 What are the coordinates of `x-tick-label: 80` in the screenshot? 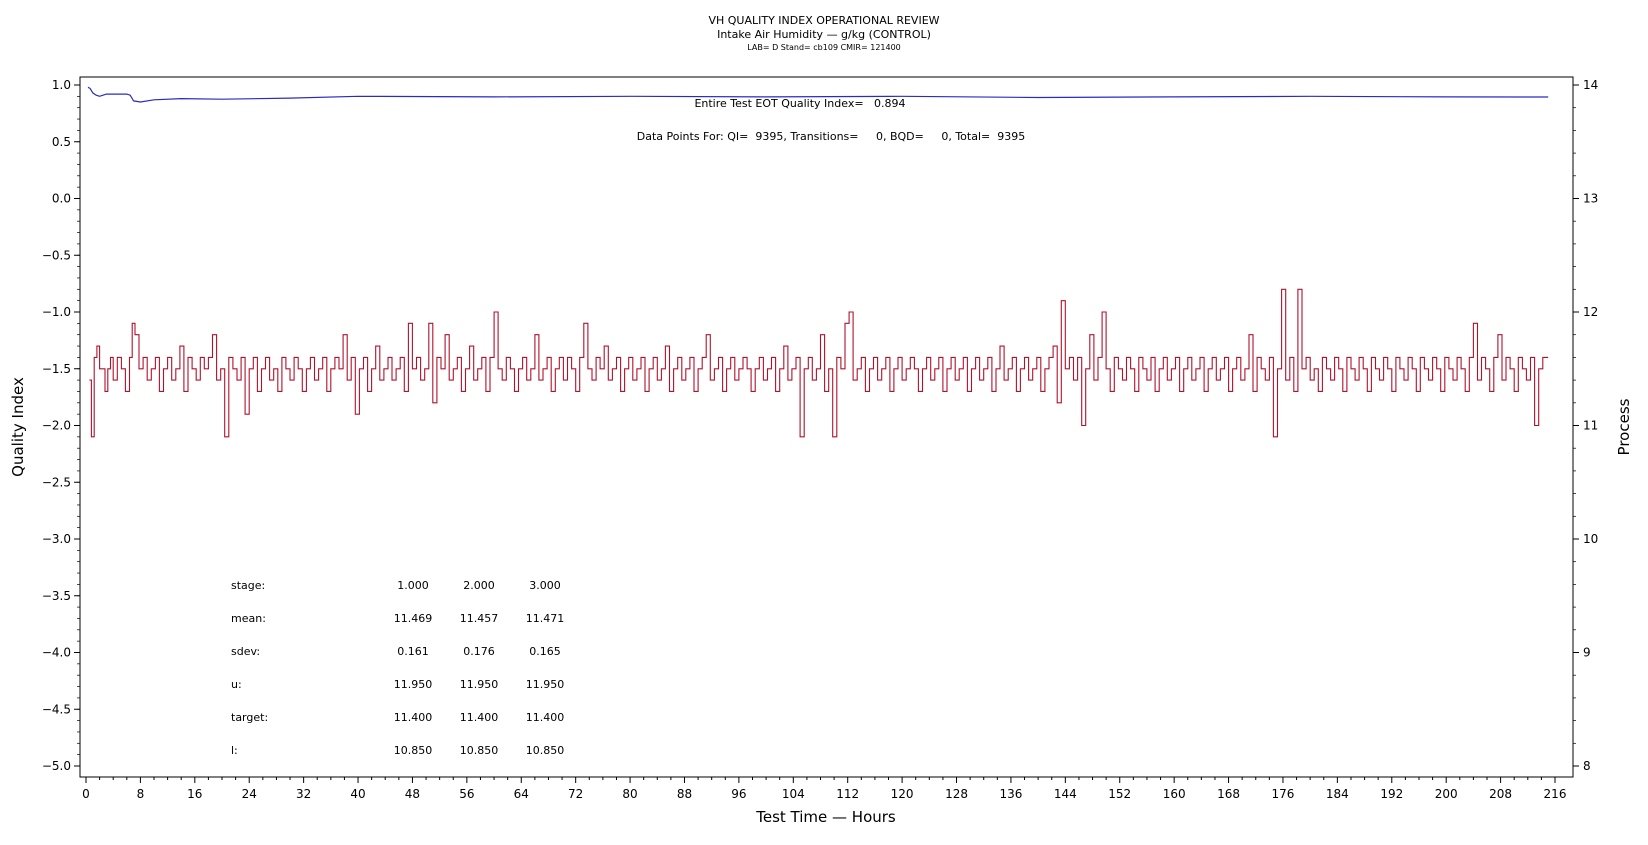 It's located at (629, 794).